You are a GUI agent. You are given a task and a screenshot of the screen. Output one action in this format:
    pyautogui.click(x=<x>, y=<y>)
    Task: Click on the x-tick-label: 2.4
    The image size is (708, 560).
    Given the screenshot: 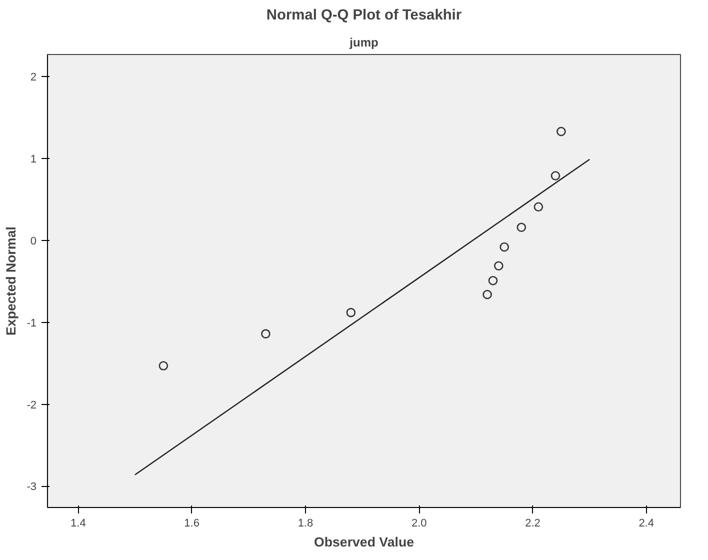 What is the action you would take?
    pyautogui.click(x=646, y=524)
    